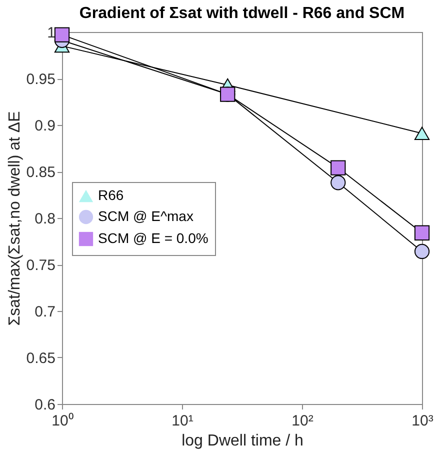 The image size is (447, 453). I want to click on y-tick-label: 0.6, so click(45, 405).